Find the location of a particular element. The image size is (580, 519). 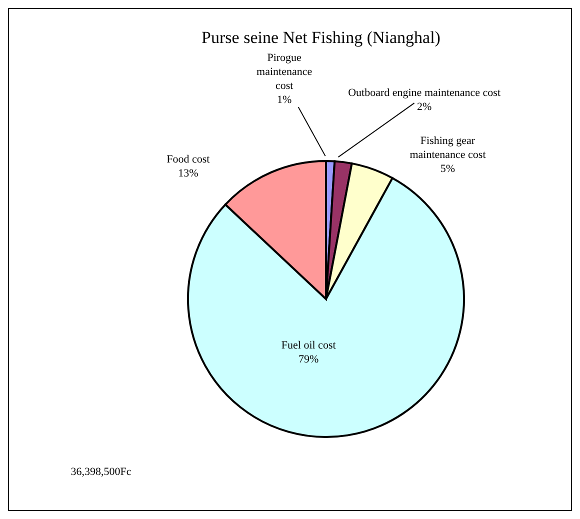

slice-label: Fuel oil cost is located at coordinates (308, 345).